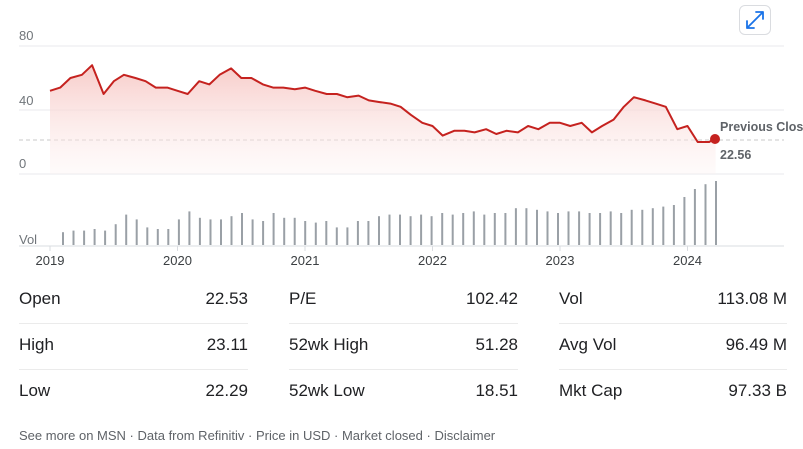 Image resolution: width=803 pixels, height=449 pixels. What do you see at coordinates (26, 35) in the screenshot?
I see `y-tick-label: 80` at bounding box center [26, 35].